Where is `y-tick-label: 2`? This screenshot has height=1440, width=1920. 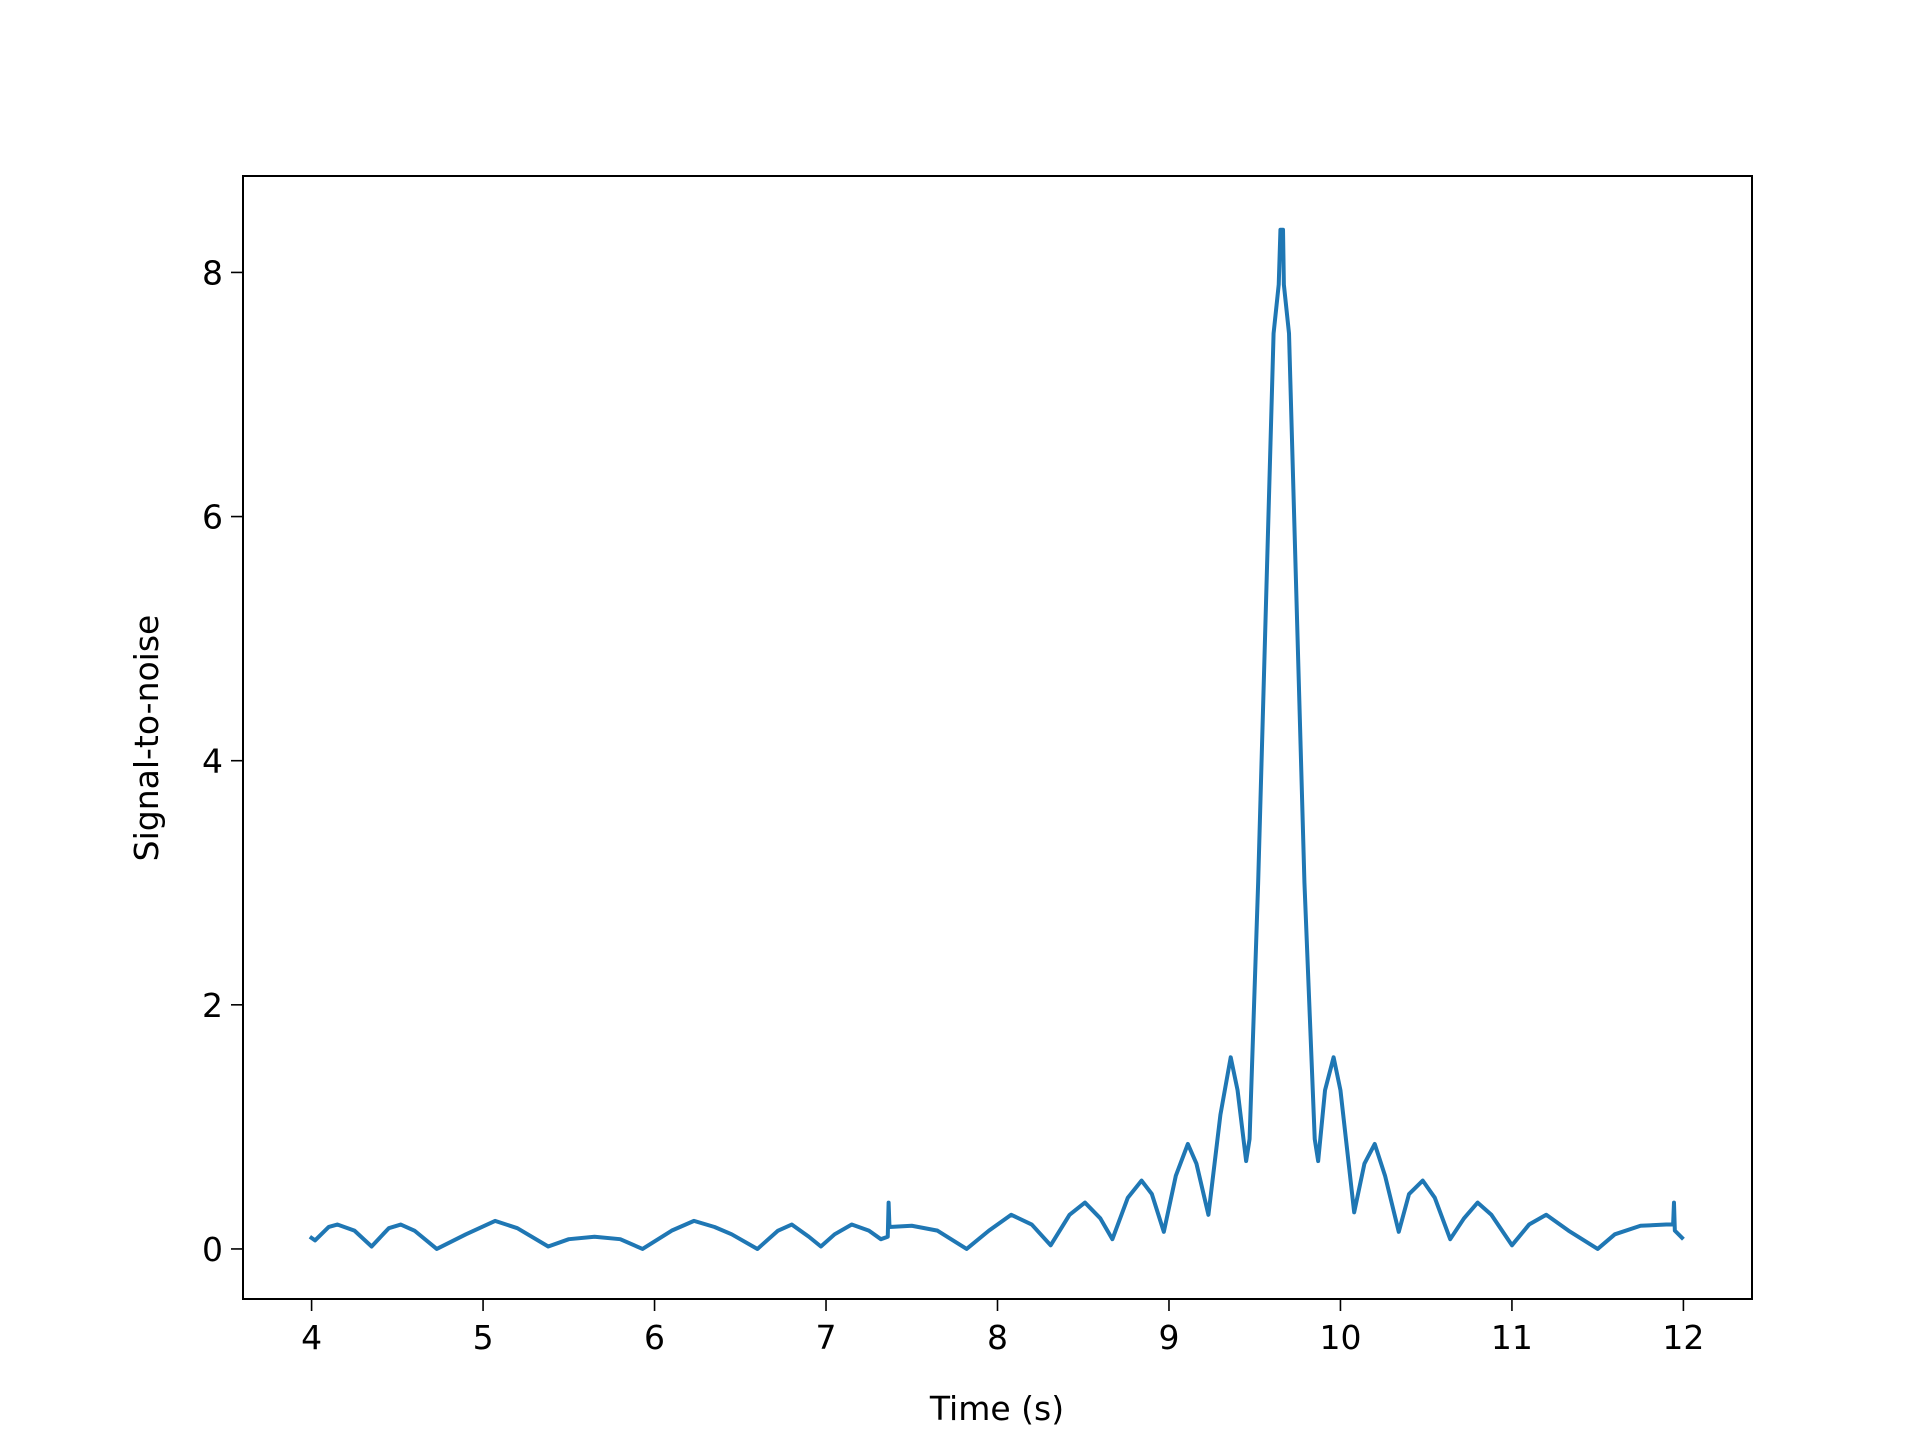
y-tick-label: 2 is located at coordinates (212, 1005).